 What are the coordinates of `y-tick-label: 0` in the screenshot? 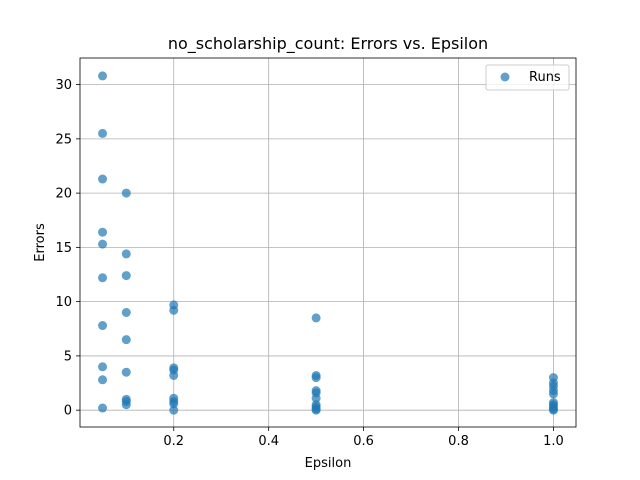 It's located at (68, 411).